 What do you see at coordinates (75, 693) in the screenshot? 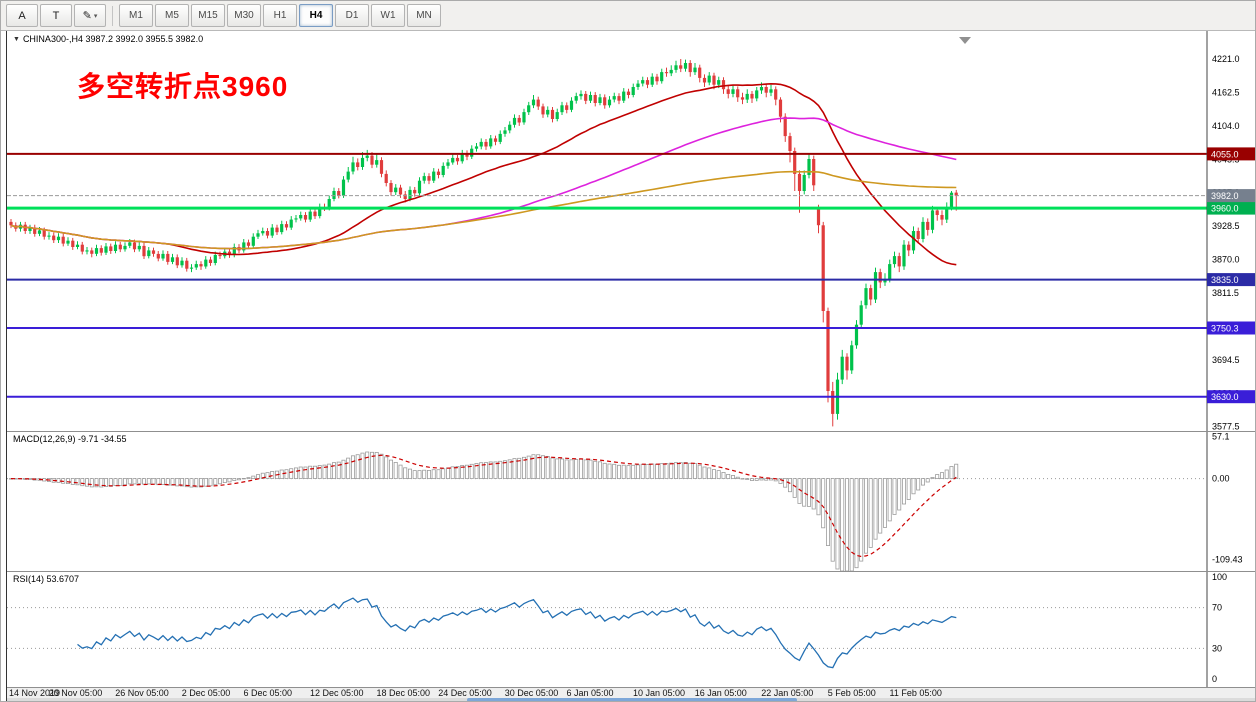
I see `time-axis-label: 20 Nov 05:00` at bounding box center [75, 693].